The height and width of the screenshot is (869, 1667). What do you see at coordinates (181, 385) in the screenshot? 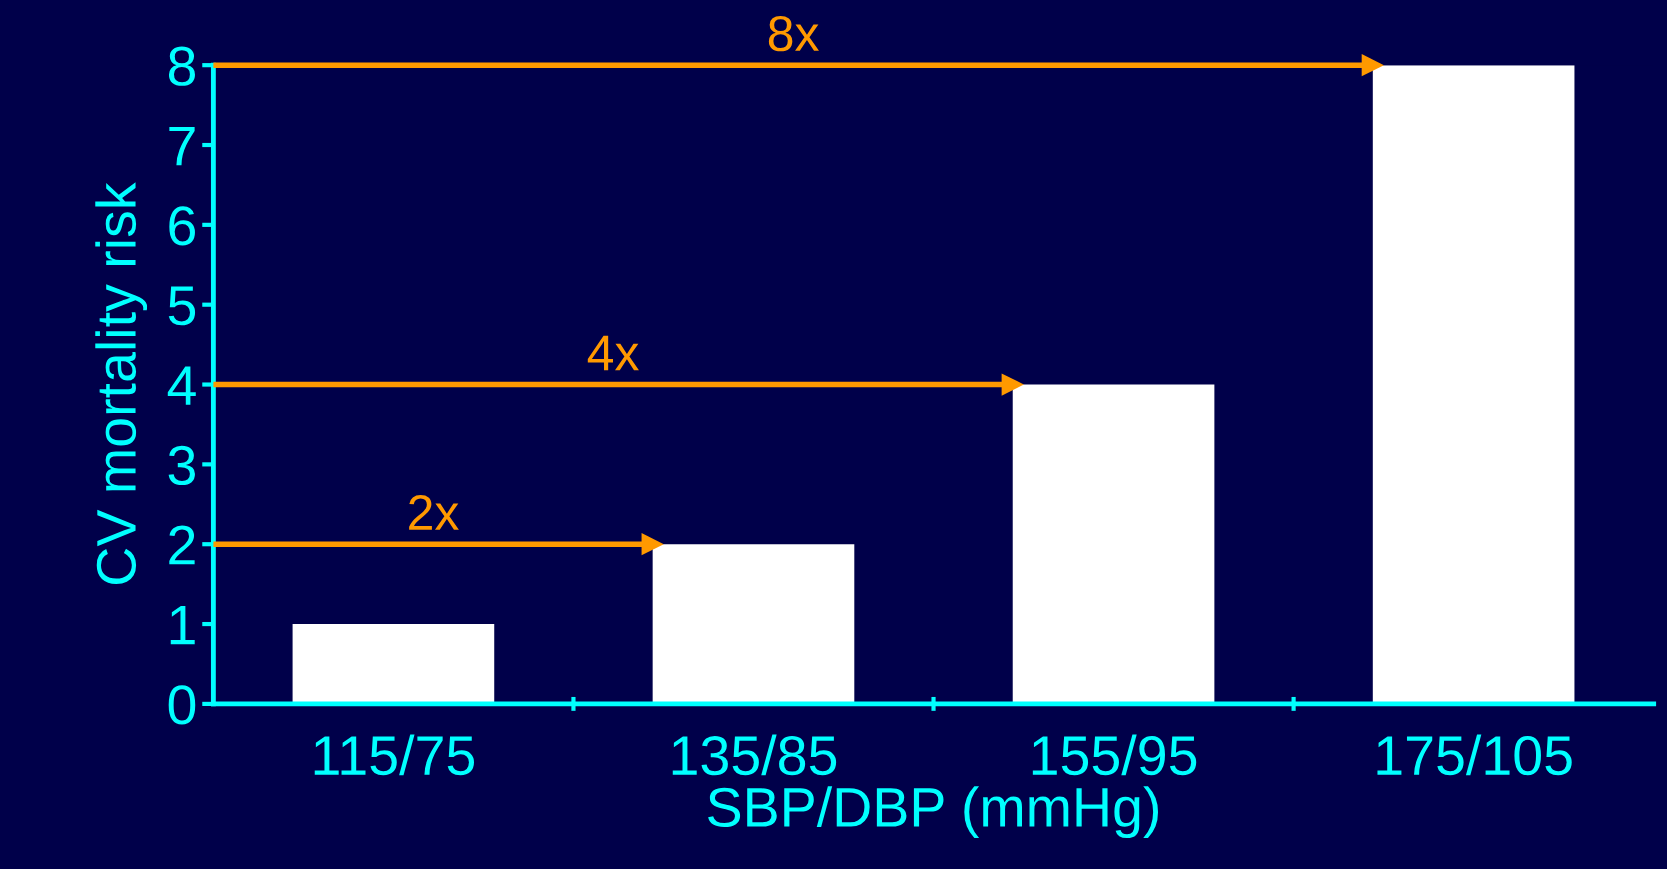
I see `y-tick-label: 4` at bounding box center [181, 385].